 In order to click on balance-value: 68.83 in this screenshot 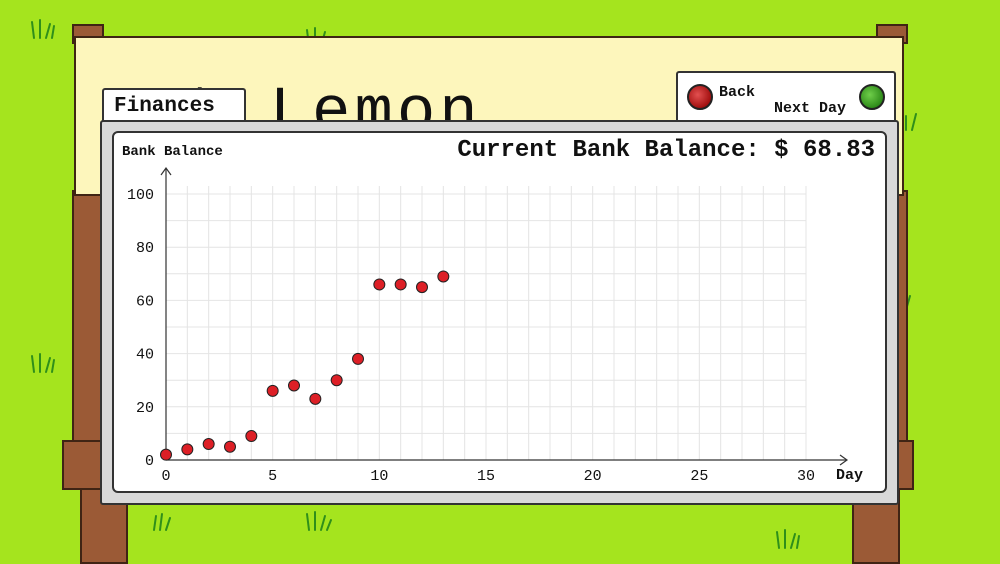, I will do `click(838, 150)`.